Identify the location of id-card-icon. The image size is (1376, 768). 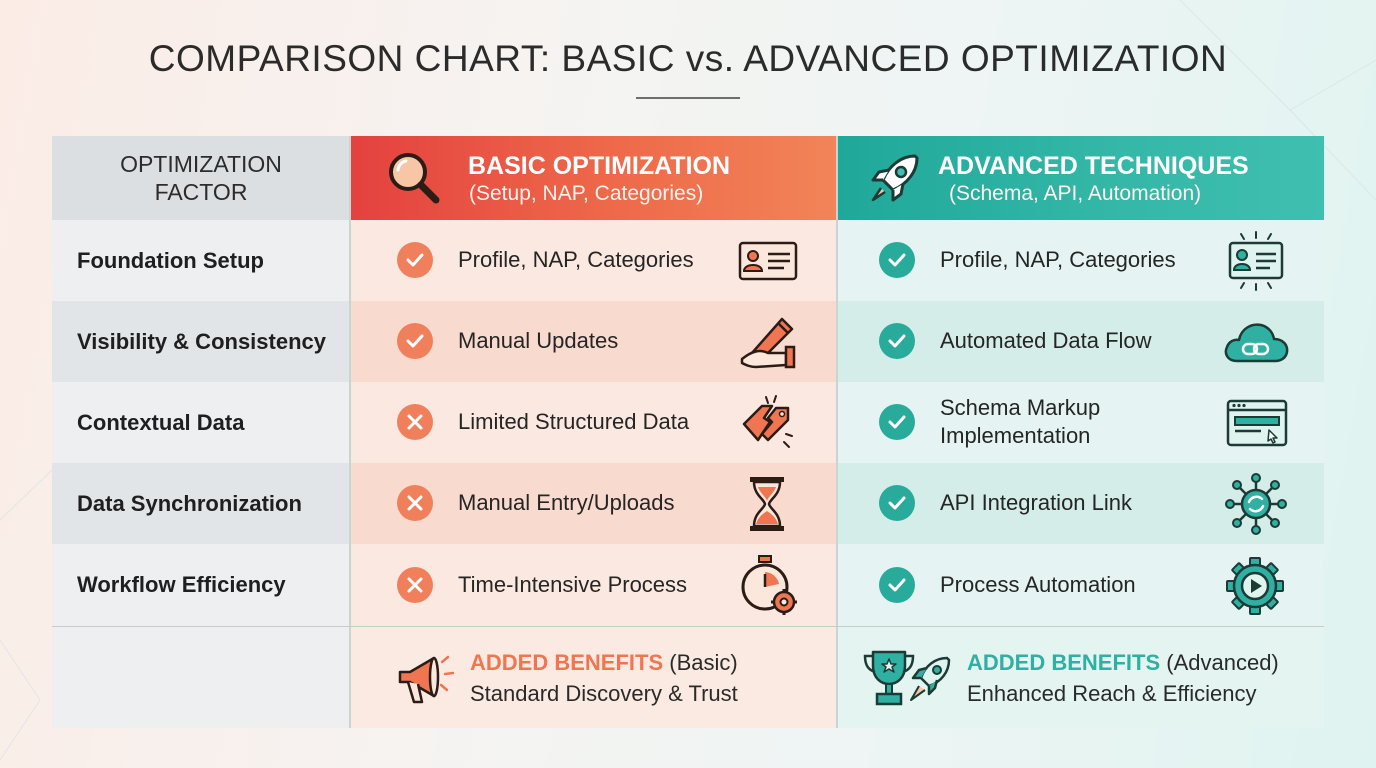
(768, 261).